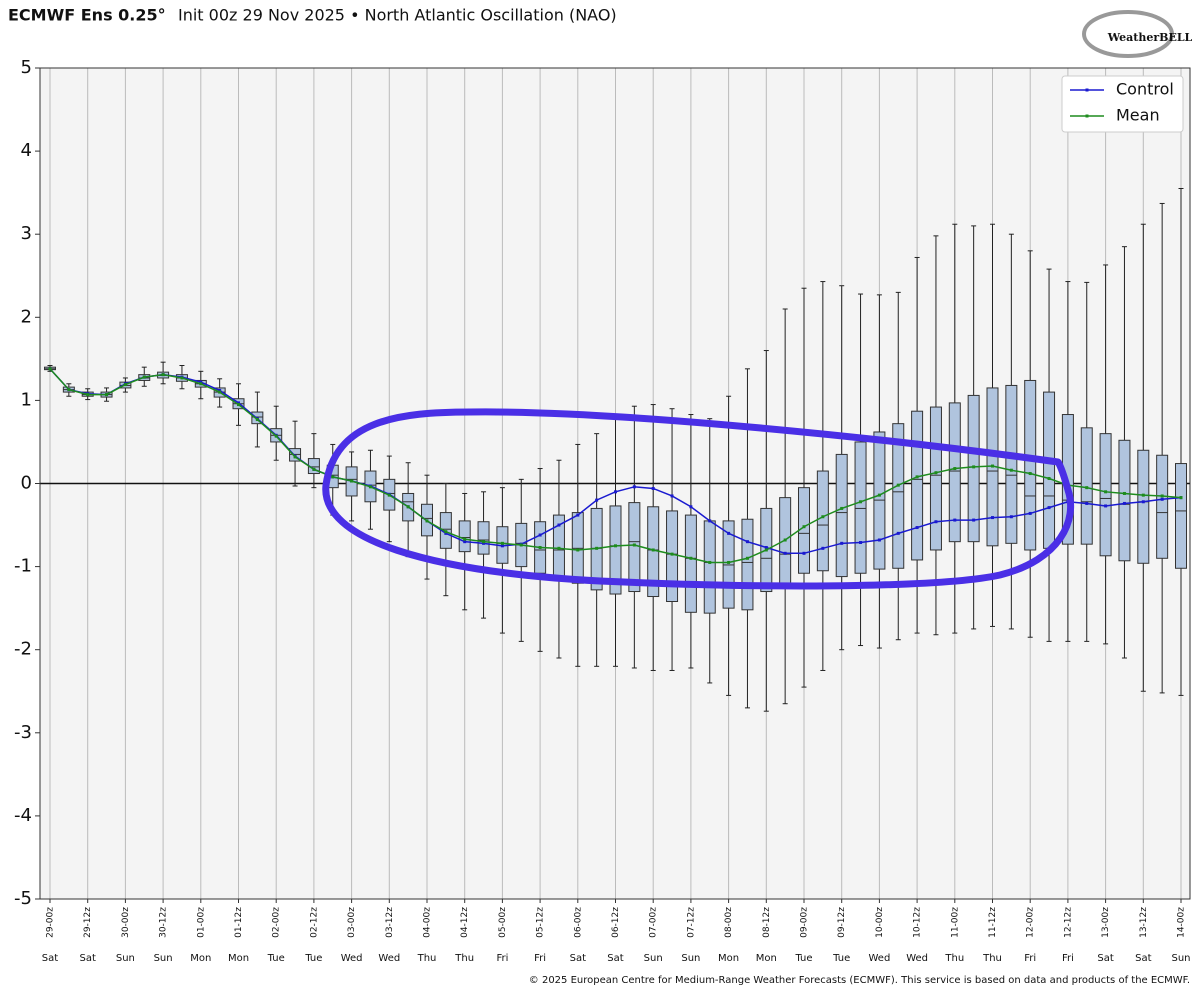 This screenshot has width=1200, height=1003. Describe the element at coordinates (23, 566) in the screenshot. I see `y-tick-label: -1` at that location.